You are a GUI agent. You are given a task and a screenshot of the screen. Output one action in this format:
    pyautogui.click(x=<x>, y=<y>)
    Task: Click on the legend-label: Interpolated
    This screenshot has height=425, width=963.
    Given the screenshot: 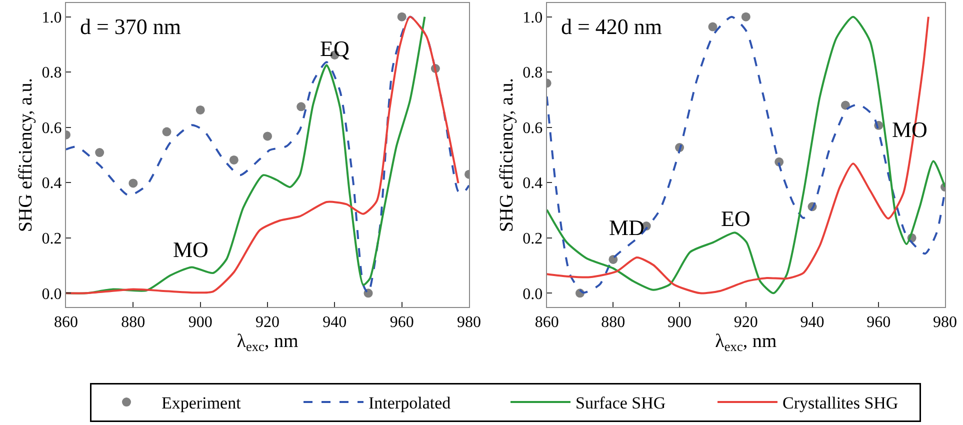 What is the action you would take?
    pyautogui.click(x=410, y=403)
    